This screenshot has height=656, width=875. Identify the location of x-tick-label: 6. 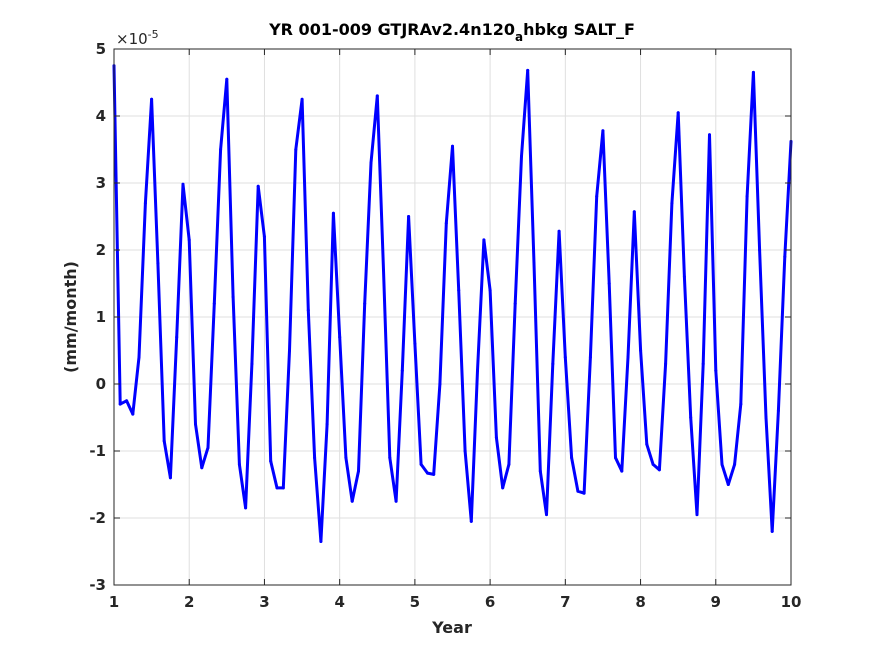
(490, 602).